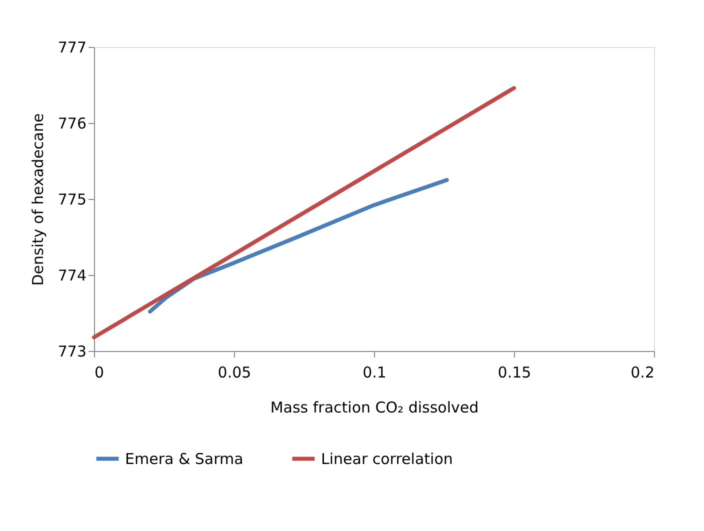  What do you see at coordinates (99, 373) in the screenshot?
I see `x-tick-label: 0` at bounding box center [99, 373].